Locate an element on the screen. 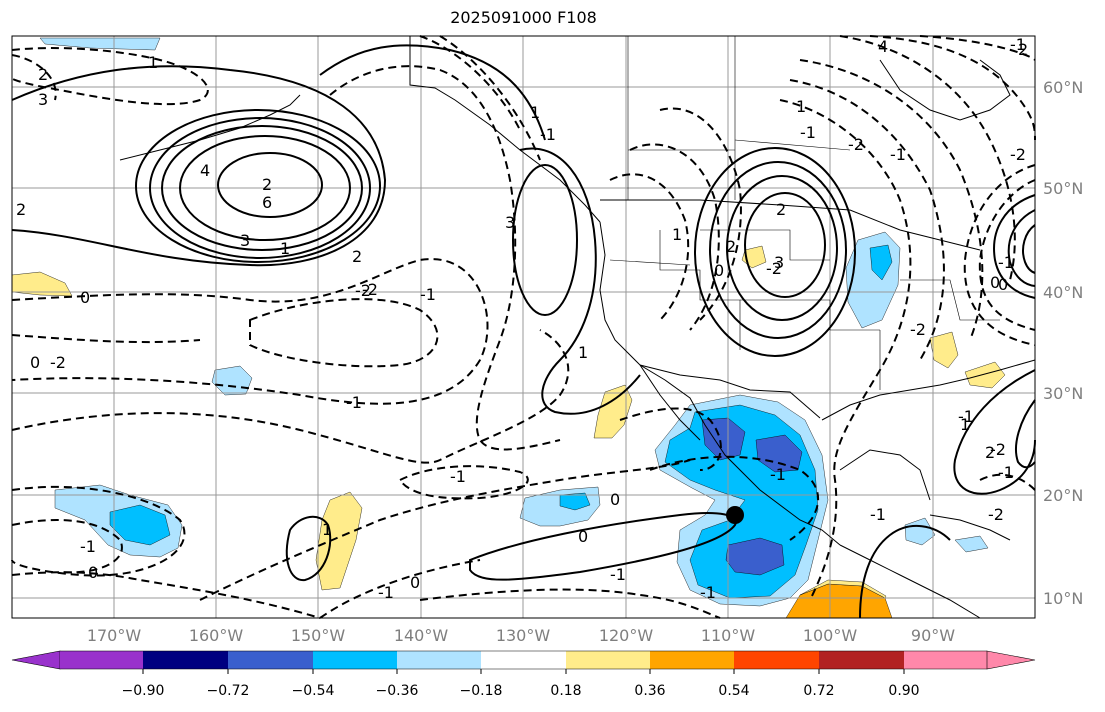 This screenshot has height=712, width=1105. colorbar is located at coordinates (523, 662).